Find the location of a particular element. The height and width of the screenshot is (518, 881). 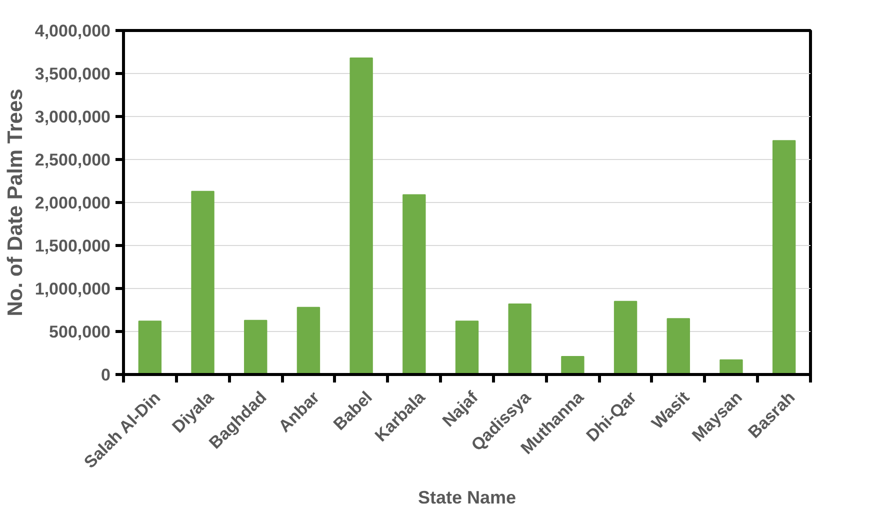

y-tick-label: 1,000,000 is located at coordinates (72, 289).